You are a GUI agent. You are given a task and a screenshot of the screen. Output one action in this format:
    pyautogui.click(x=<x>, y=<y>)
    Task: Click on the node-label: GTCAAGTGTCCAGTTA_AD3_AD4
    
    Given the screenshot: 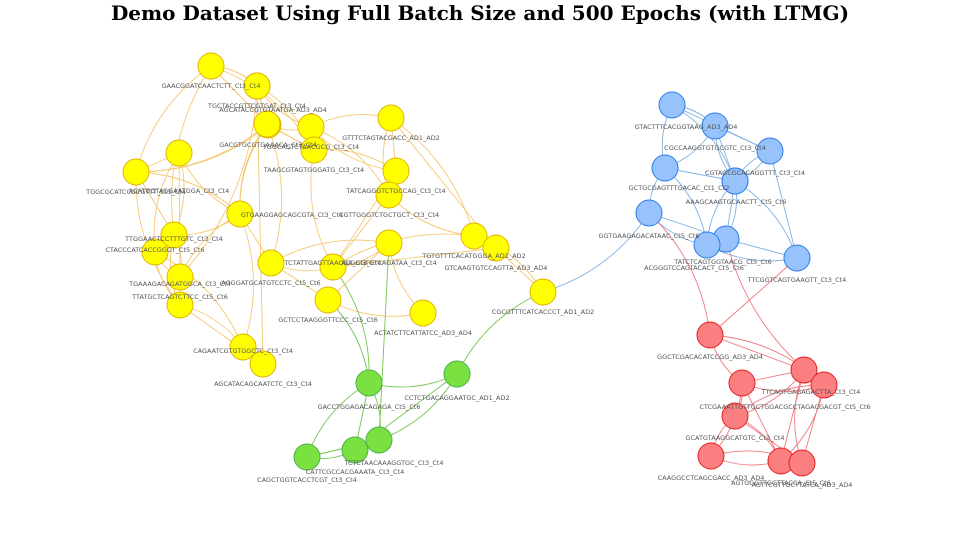 What is the action you would take?
    pyautogui.click(x=496, y=268)
    